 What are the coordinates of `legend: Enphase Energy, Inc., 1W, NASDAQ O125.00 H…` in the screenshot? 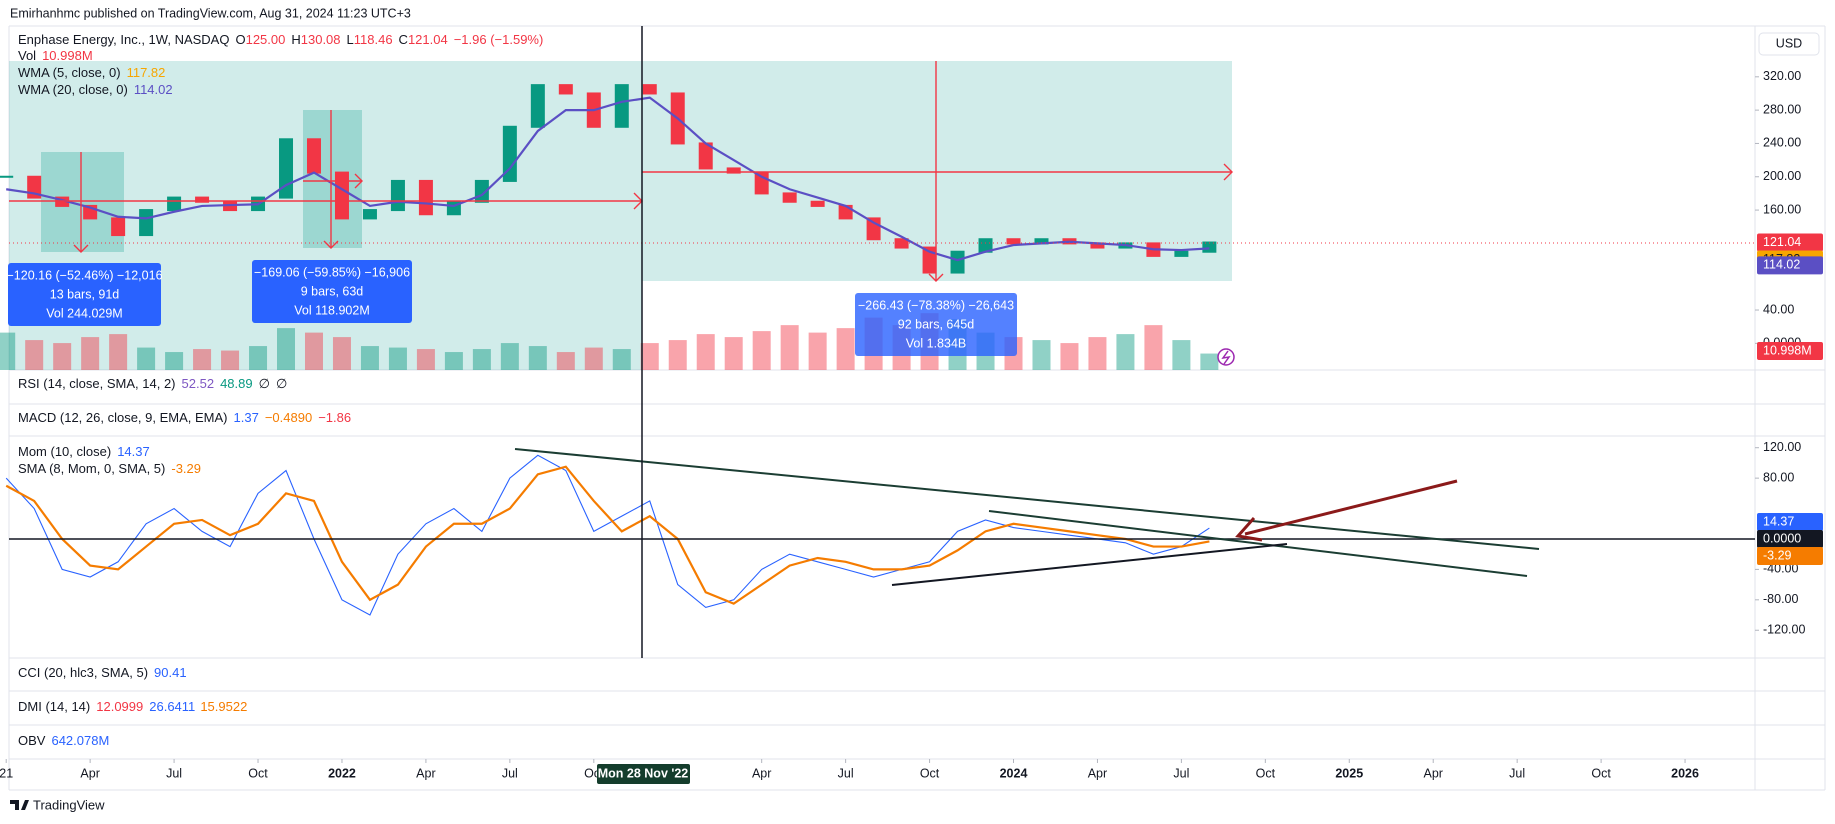 It's located at (280, 39).